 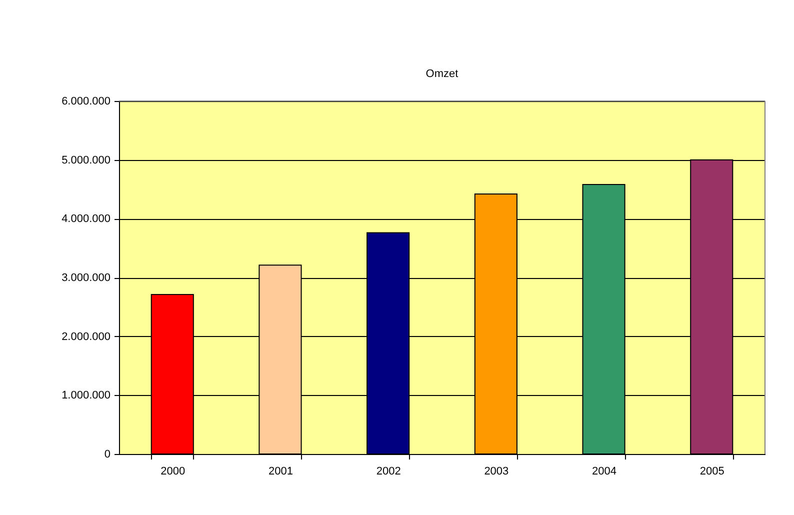 I want to click on y-tick-label: 6.000.000, so click(x=86, y=102).